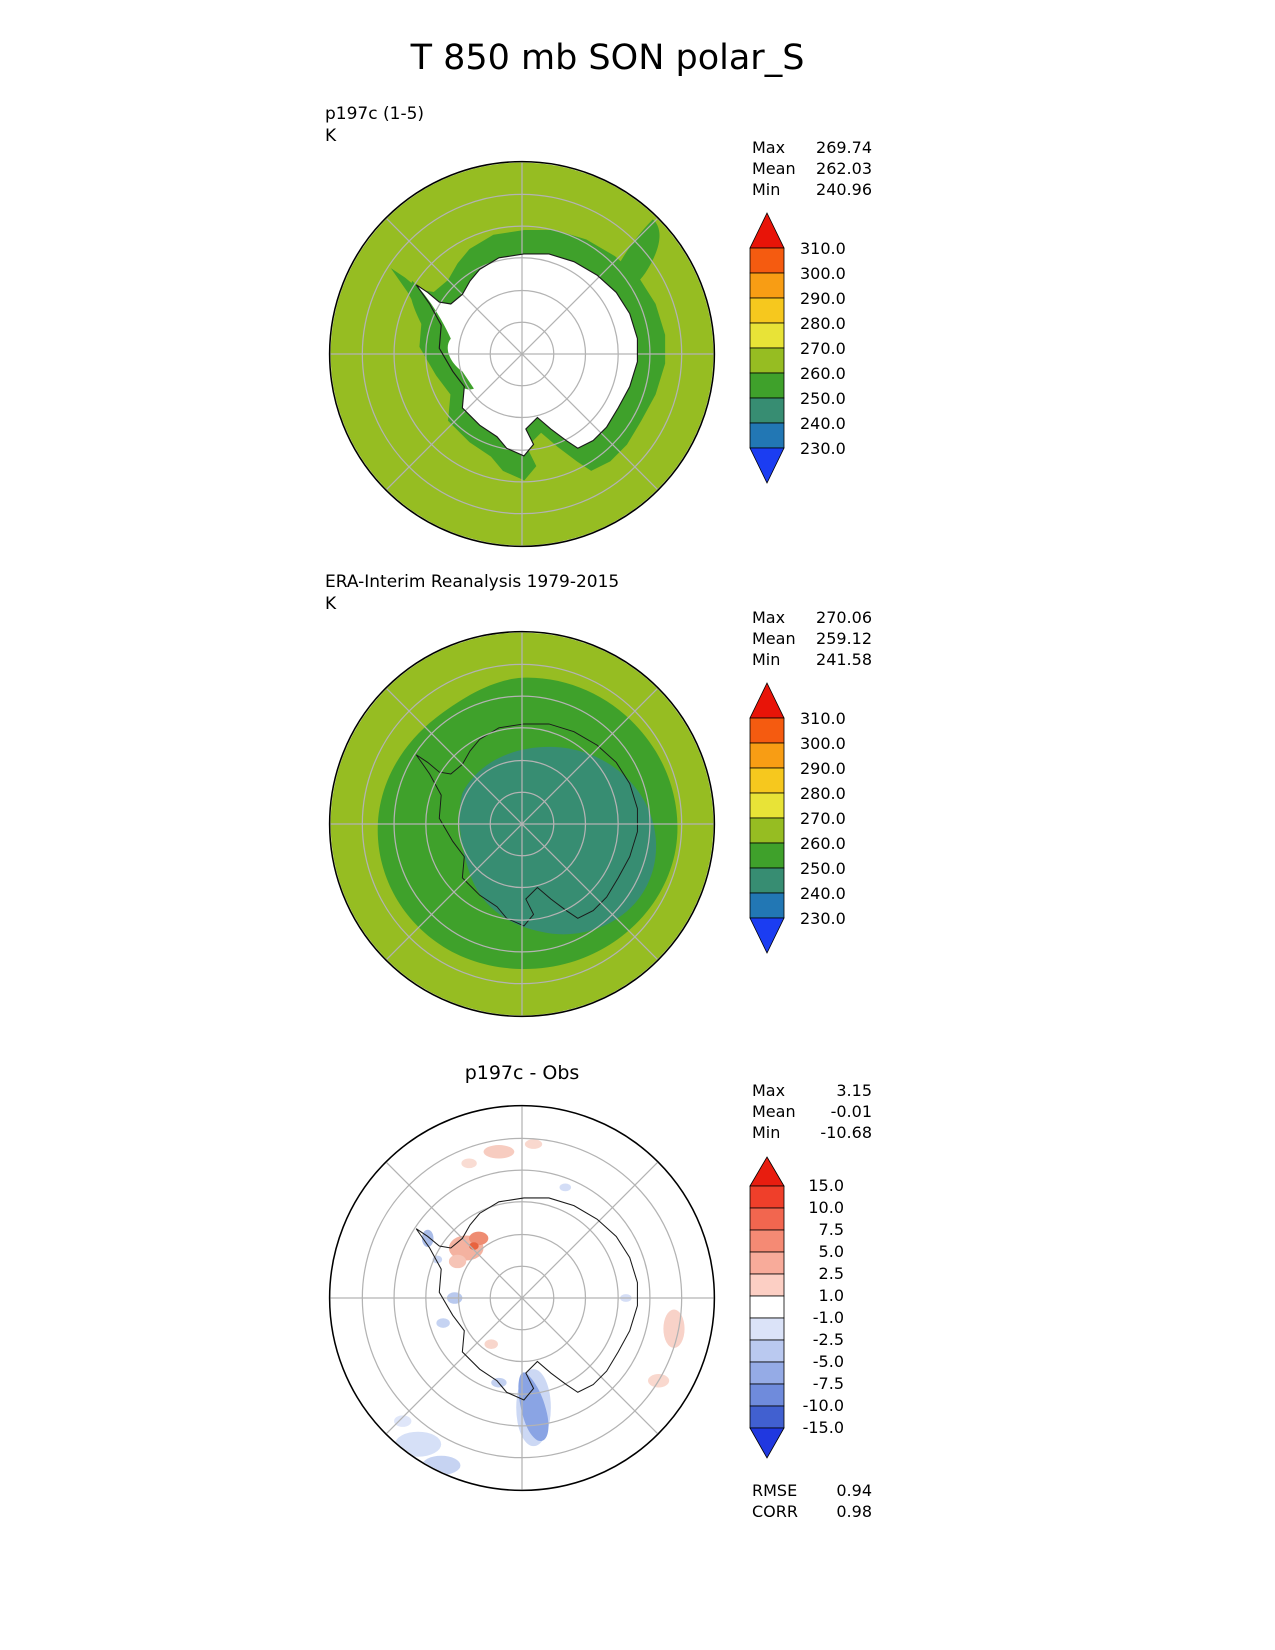  Describe the element at coordinates (812, 1490) in the screenshot. I see `metric-row: RMSE 0.94` at that location.